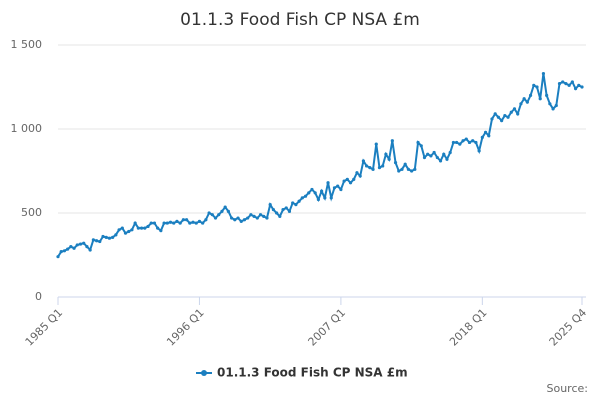  What do you see at coordinates (38, 296) in the screenshot?
I see `y-tick-label: 0` at bounding box center [38, 296].